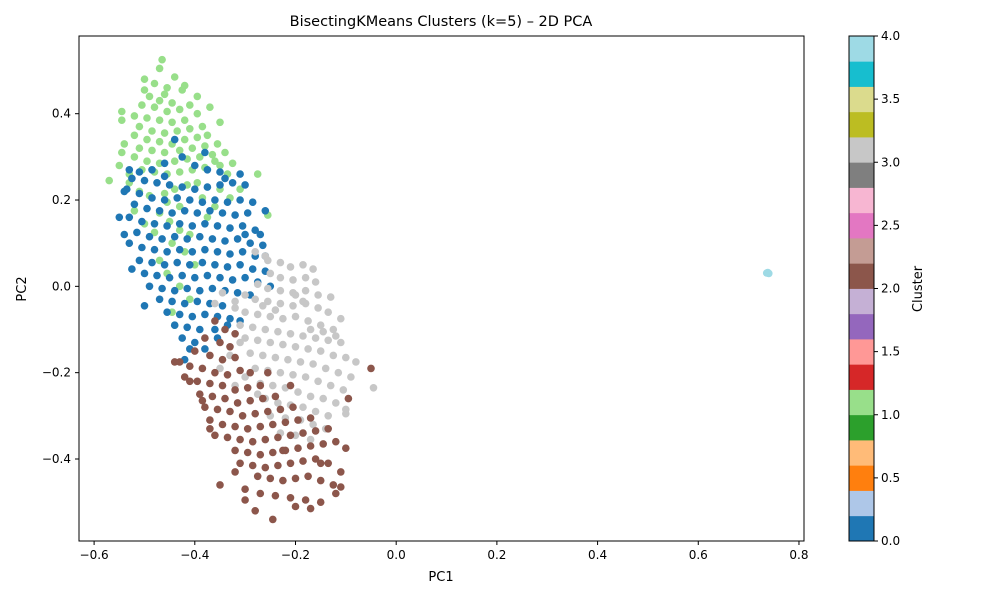 The image size is (1000, 600). What do you see at coordinates (597, 555) in the screenshot?
I see `x-tick-label: 0.4` at bounding box center [597, 555].